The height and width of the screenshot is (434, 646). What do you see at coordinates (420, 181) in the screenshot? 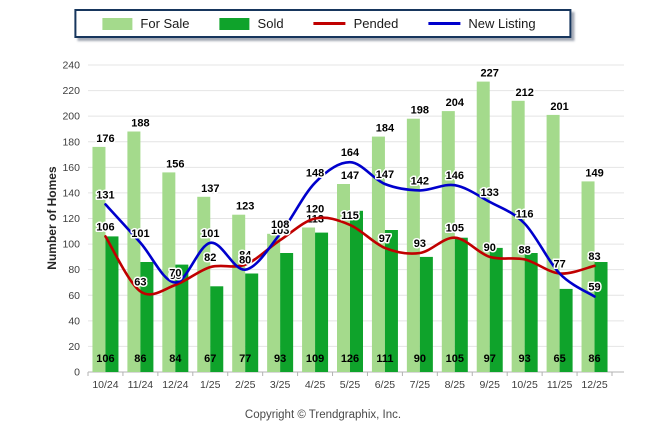
I see `svg-text: 142` at bounding box center [420, 181].